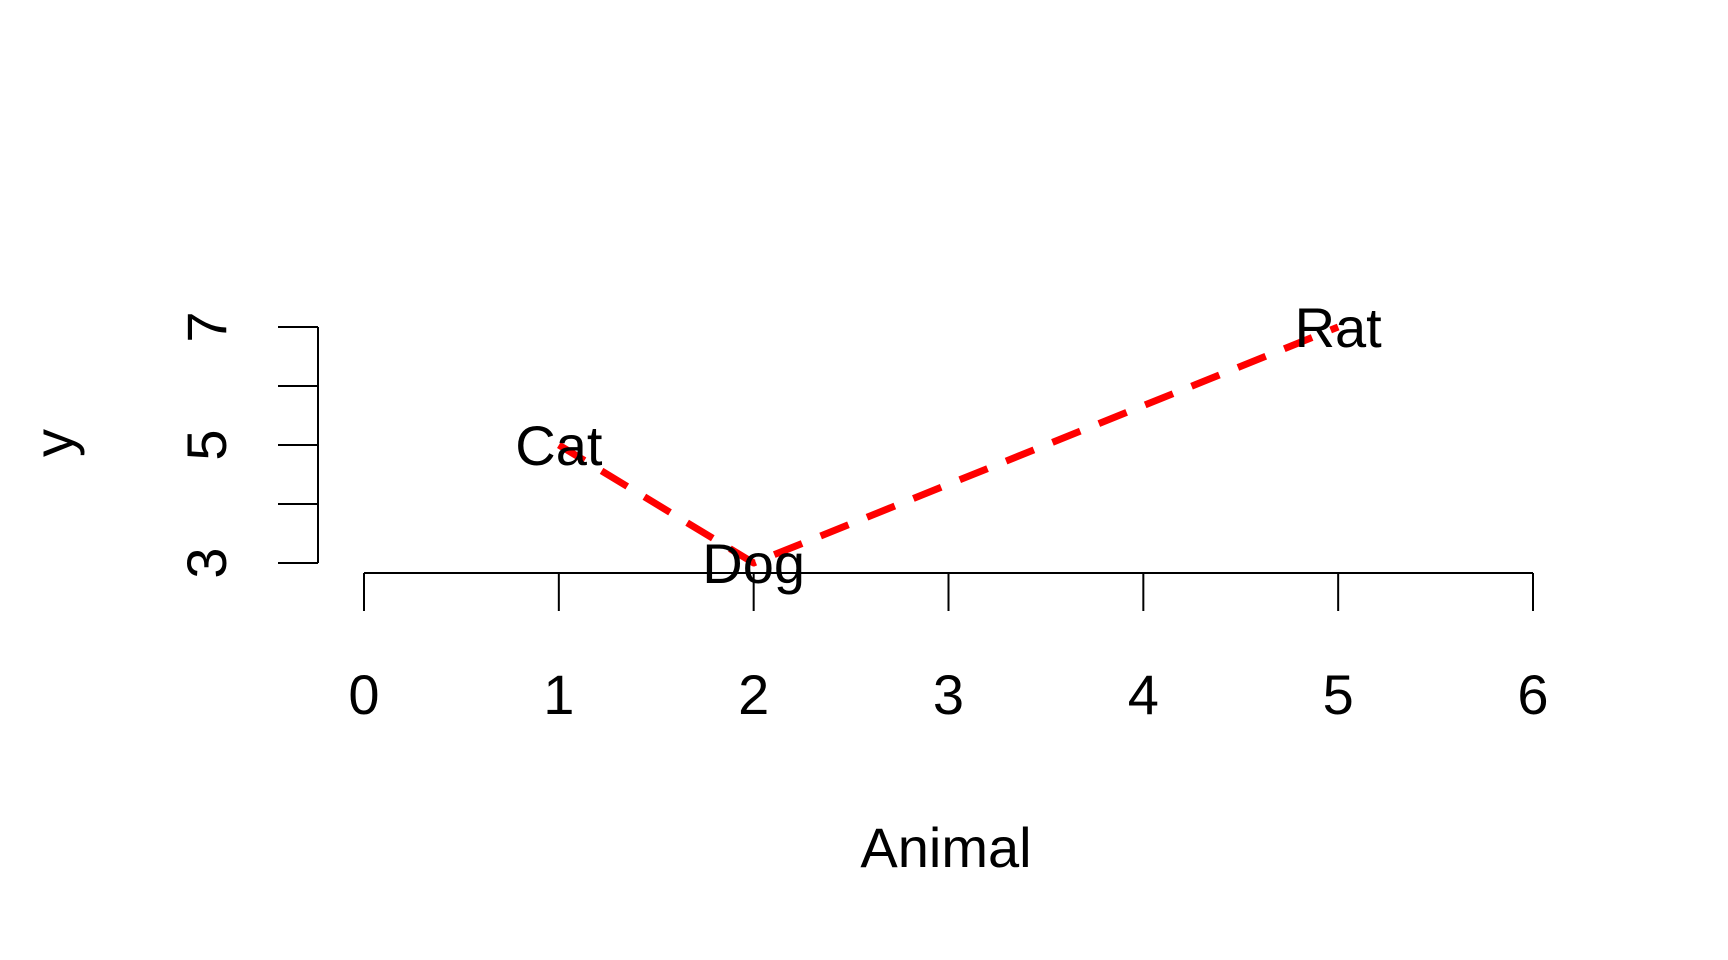  Describe the element at coordinates (1143, 694) in the screenshot. I see `x-tick-label: 4` at that location.